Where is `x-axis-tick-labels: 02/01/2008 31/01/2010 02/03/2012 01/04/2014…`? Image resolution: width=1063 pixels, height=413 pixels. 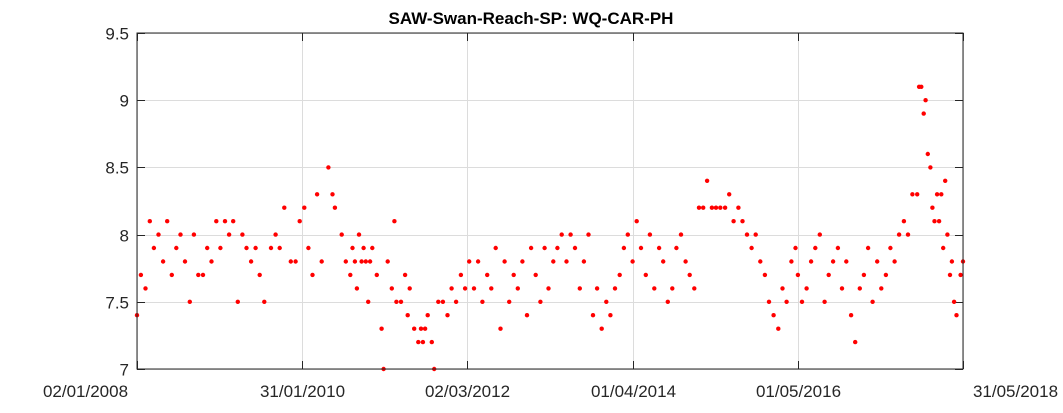
x-axis-tick-labels: 02/01/2008 31/01/2010 02/03/2012 01/04/2014… is located at coordinates (550, 391).